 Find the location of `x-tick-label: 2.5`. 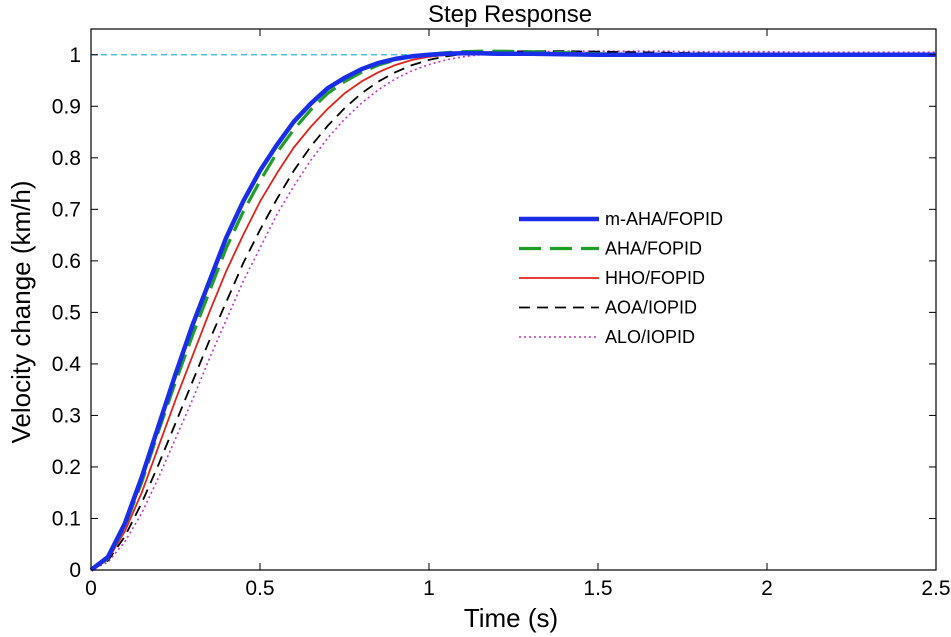

x-tick-label: 2.5 is located at coordinates (935, 588).